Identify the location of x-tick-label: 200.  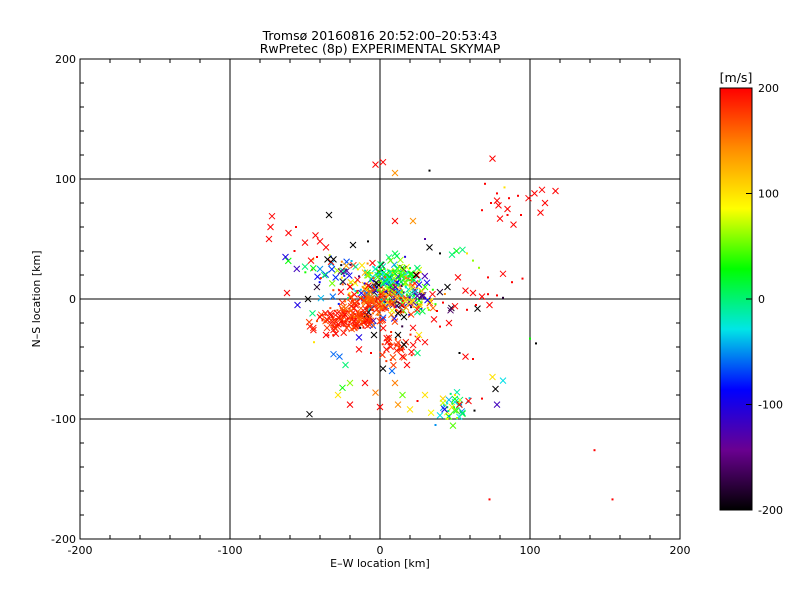
(680, 550).